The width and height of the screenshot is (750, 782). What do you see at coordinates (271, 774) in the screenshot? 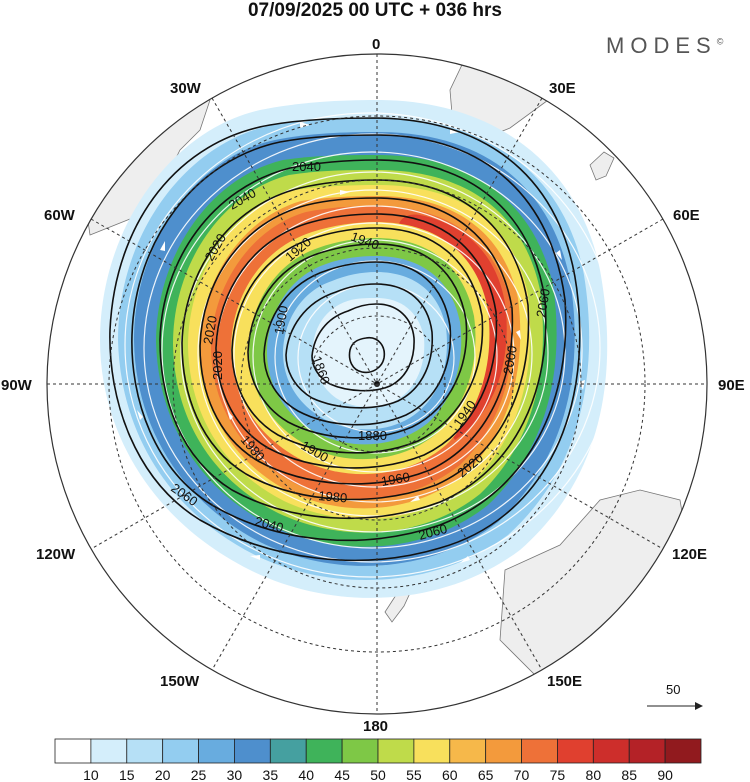
I see `colorbar-tick-label: 35` at bounding box center [271, 774].